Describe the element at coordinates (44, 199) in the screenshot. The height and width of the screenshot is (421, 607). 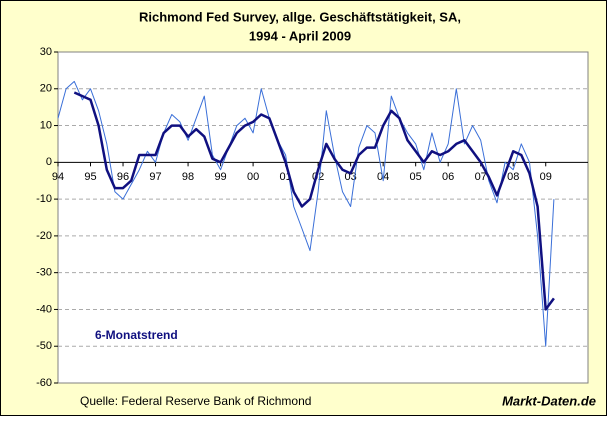
I see `y-tick-label: -10` at that location.